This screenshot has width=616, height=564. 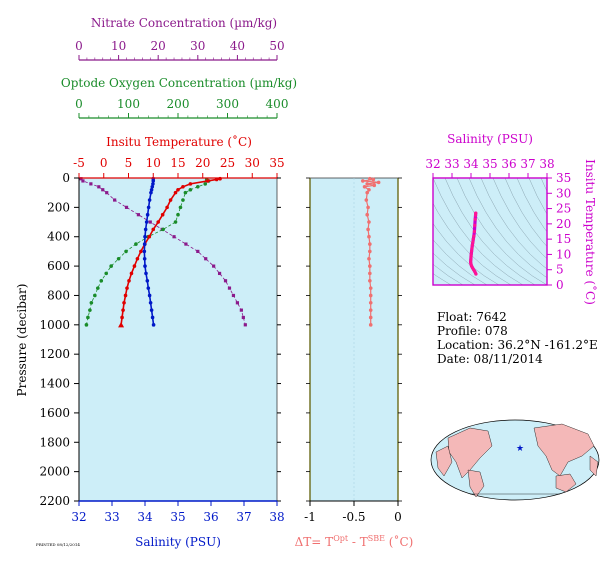 What do you see at coordinates (197, 46) in the screenshot?
I see `nitrate-tick-label: 30` at bounding box center [197, 46].